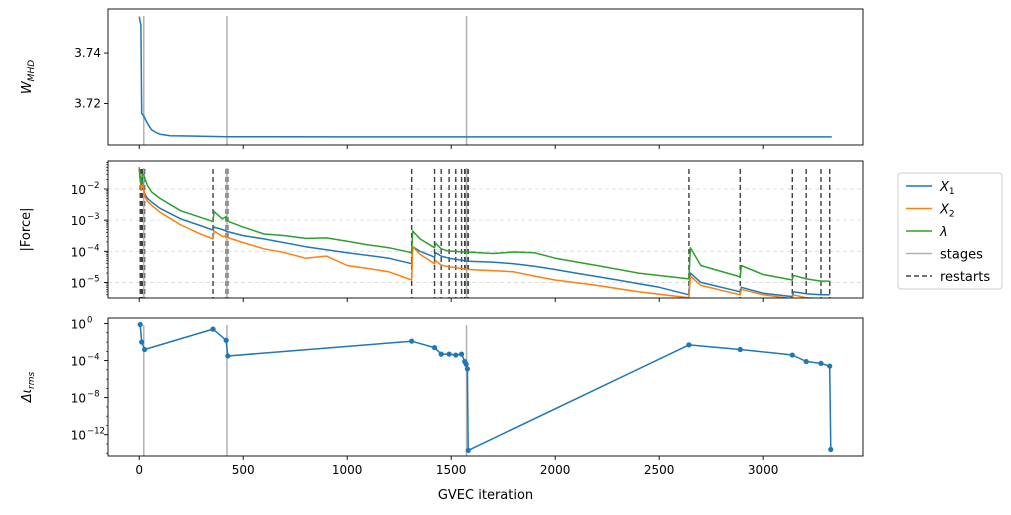 The height and width of the screenshot is (515, 1011). What do you see at coordinates (28, 77) in the screenshot?
I see `y-axis-label: WMHD` at bounding box center [28, 77].